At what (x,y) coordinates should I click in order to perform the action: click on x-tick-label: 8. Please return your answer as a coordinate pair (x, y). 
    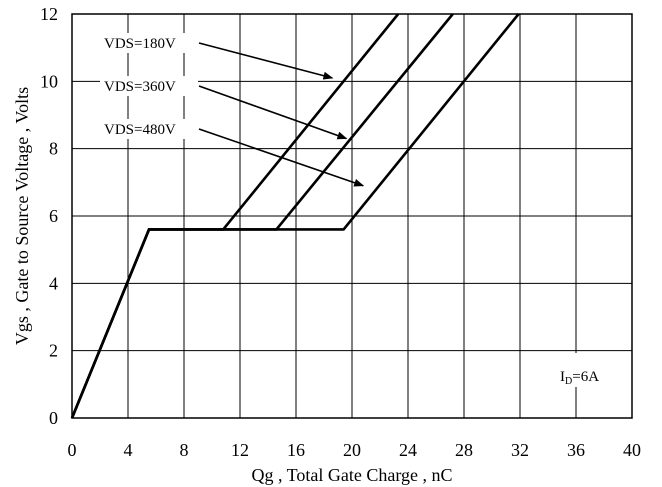
    Looking at the image, I should click on (184, 450).